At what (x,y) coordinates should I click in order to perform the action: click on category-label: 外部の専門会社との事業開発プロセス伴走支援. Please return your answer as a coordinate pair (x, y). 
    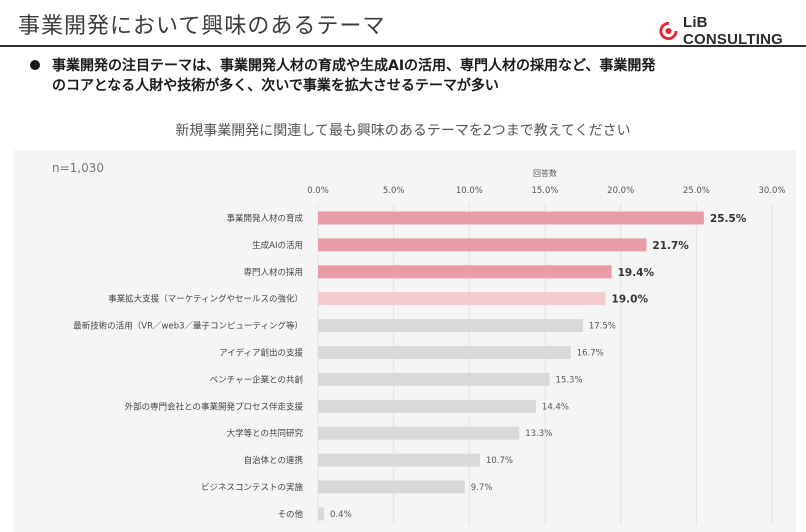
    Looking at the image, I should click on (214, 406).